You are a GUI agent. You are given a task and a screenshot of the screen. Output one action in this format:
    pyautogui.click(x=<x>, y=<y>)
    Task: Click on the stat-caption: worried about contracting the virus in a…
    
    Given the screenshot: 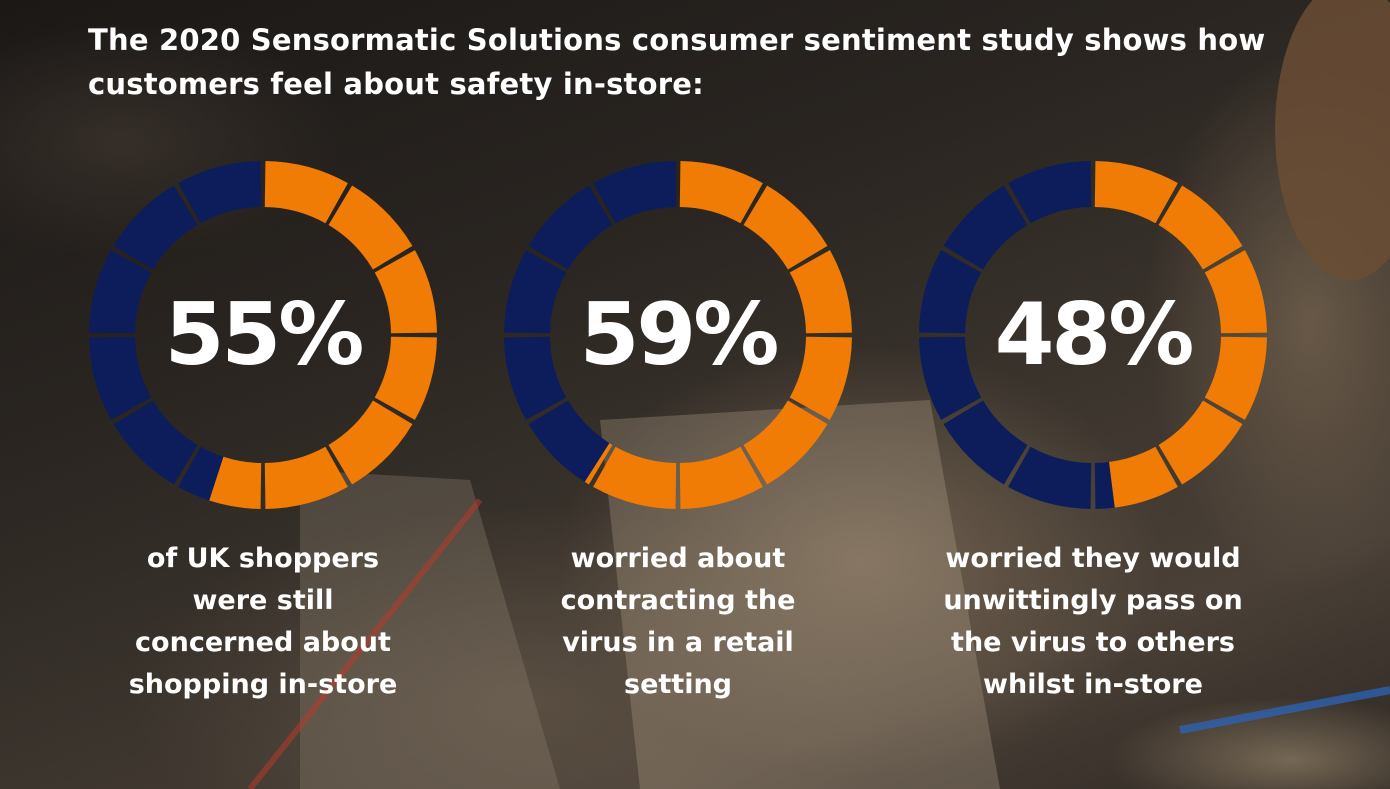 What is the action you would take?
    pyautogui.click(x=678, y=621)
    